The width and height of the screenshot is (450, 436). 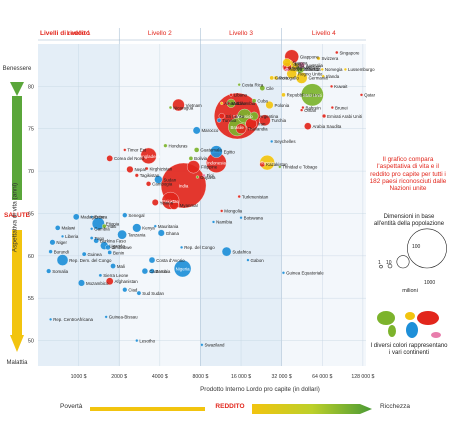 What do you see at coordinates (122, 247) in the screenshot?
I see `point-label: Zimbabwe` at bounding box center [122, 247].